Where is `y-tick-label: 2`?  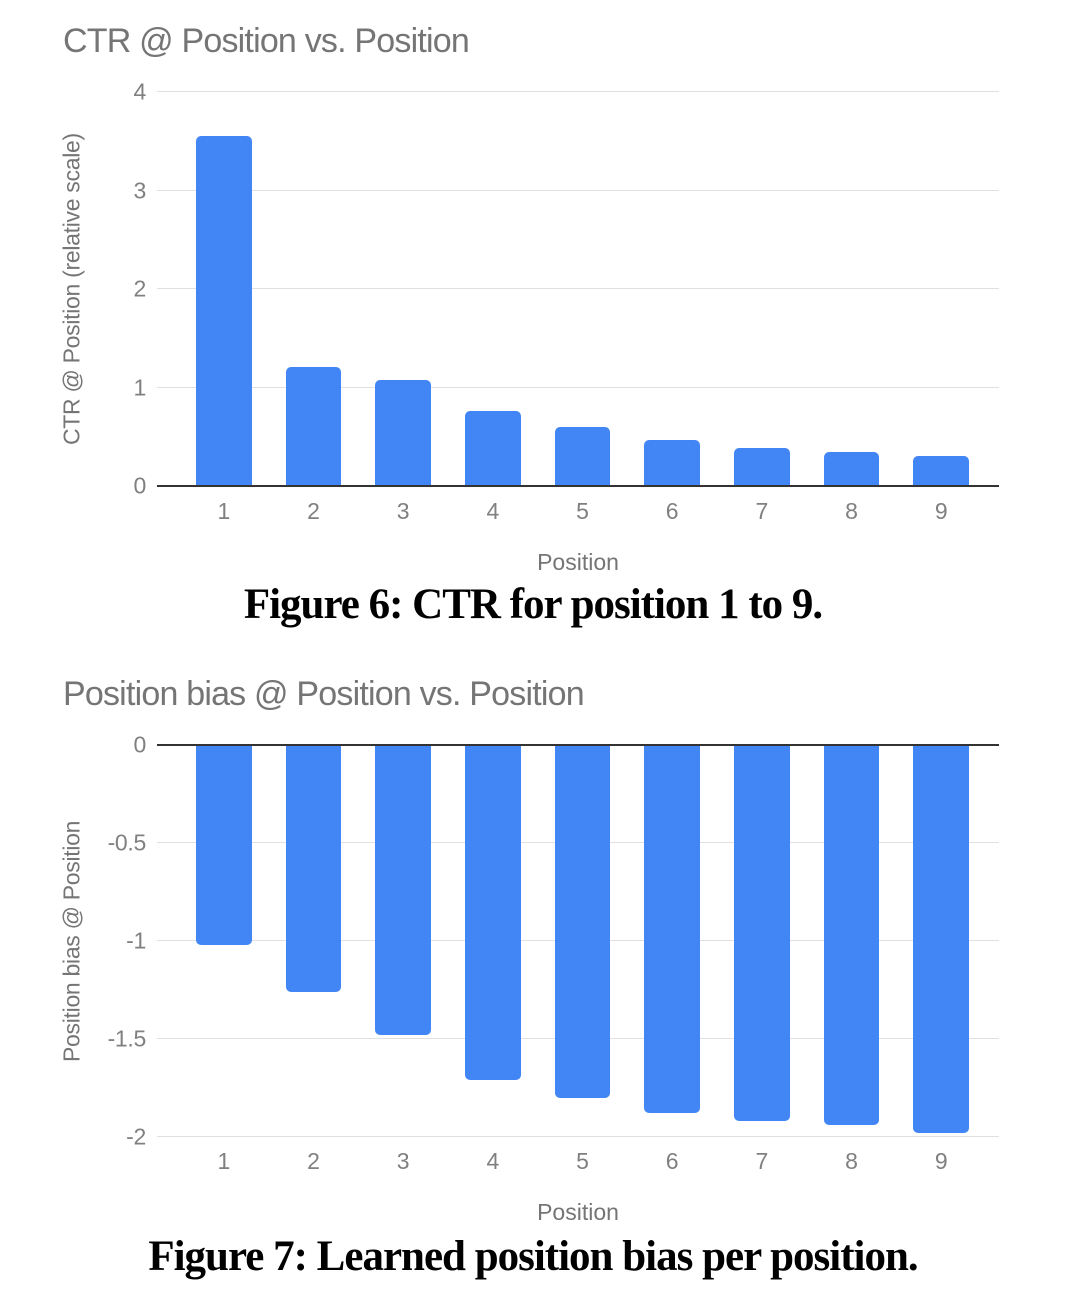 y-tick-label: 2 is located at coordinates (140, 288).